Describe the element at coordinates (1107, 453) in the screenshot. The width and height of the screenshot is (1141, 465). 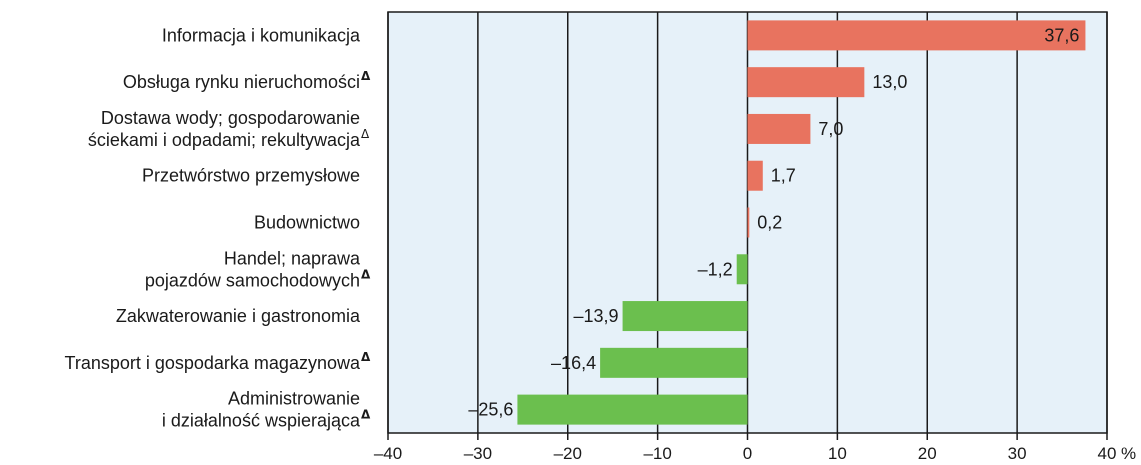
I see `x-tick-label: 40` at that location.